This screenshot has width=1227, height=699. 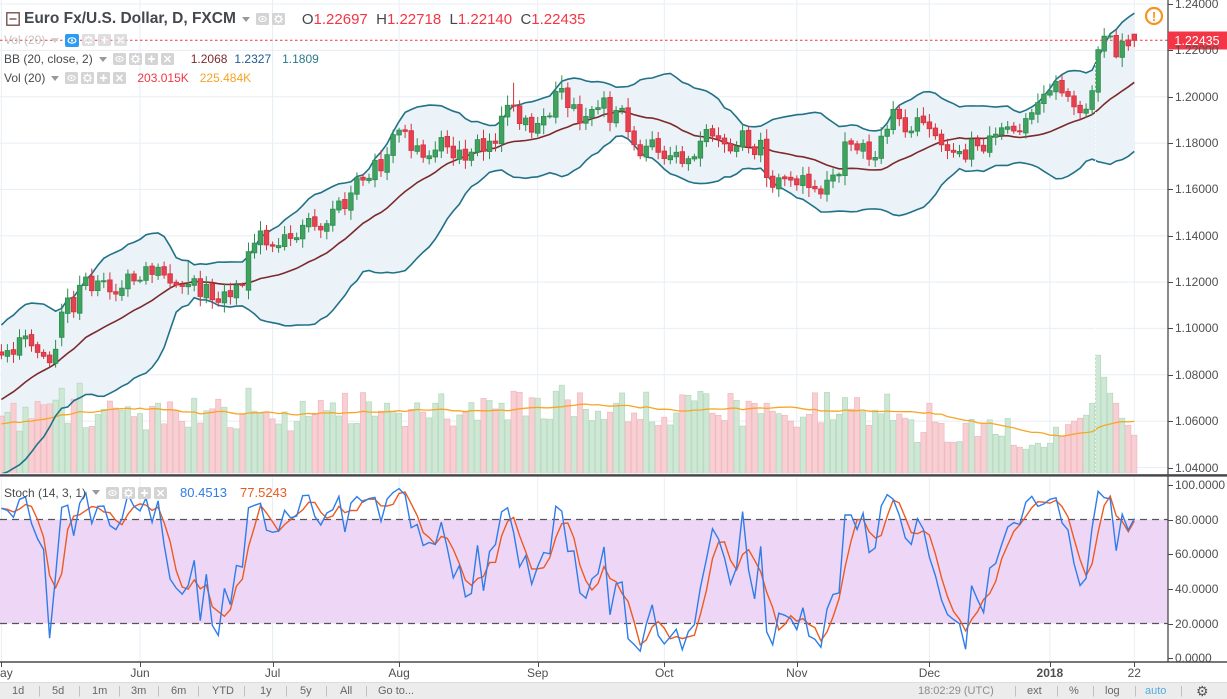 I want to click on svg-text: 1.22435, so click(x=1196, y=41).